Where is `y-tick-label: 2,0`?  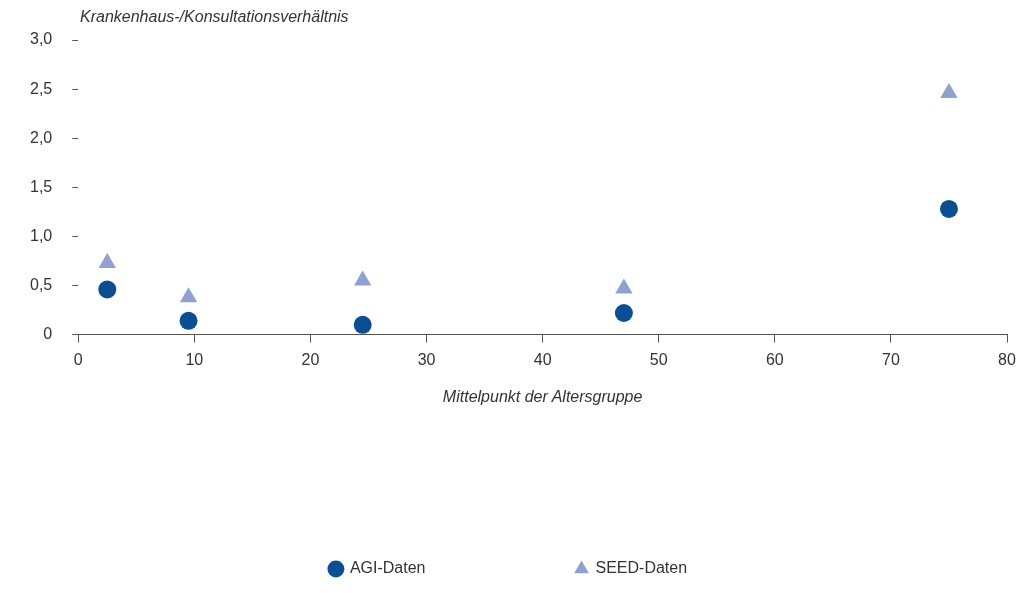
y-tick-label: 2,0 is located at coordinates (41, 137).